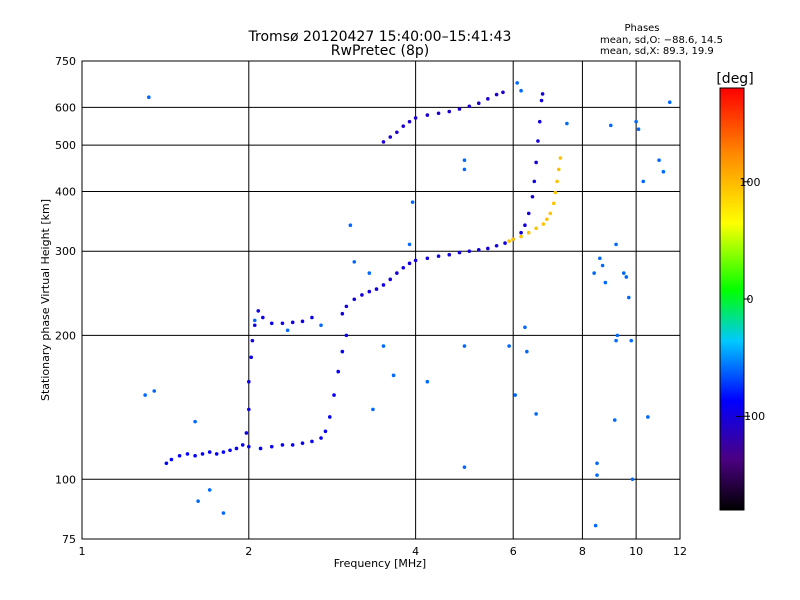 The width and height of the screenshot is (800, 600). Describe the element at coordinates (636, 551) in the screenshot. I see `x-tick-label: 10` at that location.